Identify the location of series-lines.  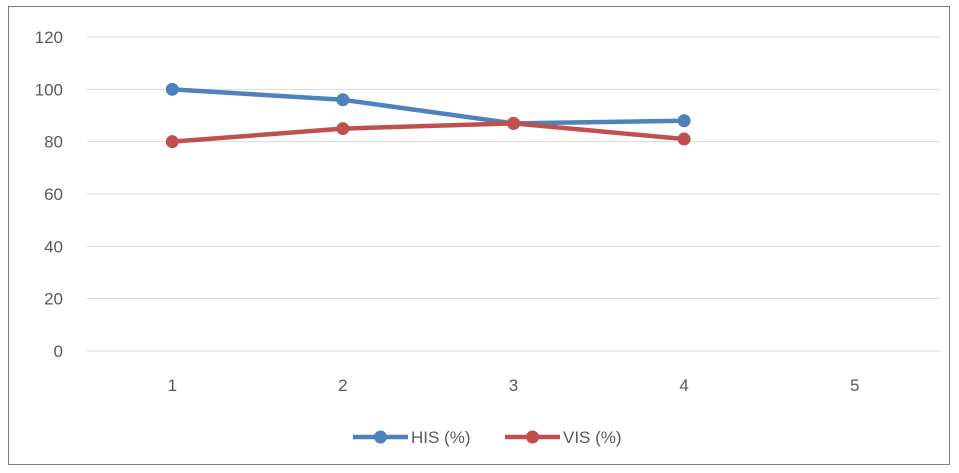
(428, 115).